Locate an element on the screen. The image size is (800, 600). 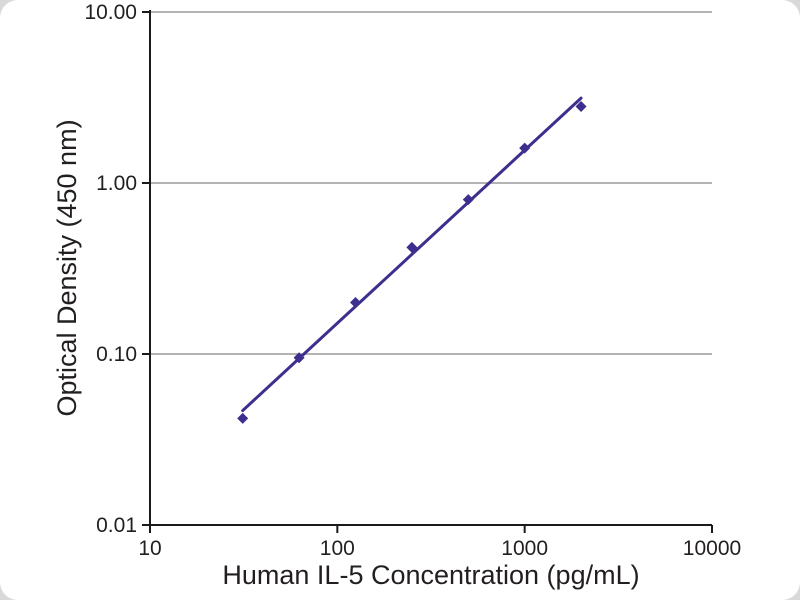
y-tick-label: 0.01 is located at coordinates (116, 525).